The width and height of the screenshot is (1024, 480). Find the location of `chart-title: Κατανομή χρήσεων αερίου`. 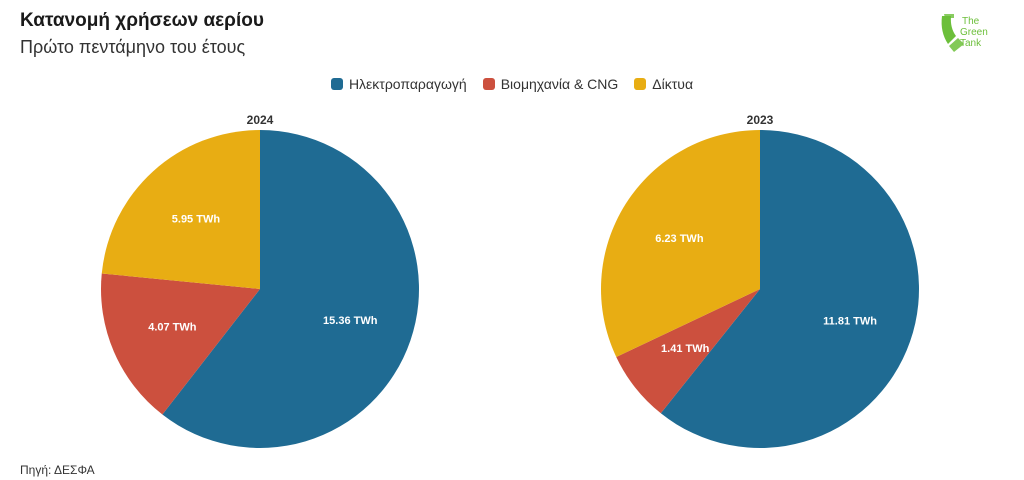

chart-title: Κατανομή χρήσεων αερίου is located at coordinates (142, 20).